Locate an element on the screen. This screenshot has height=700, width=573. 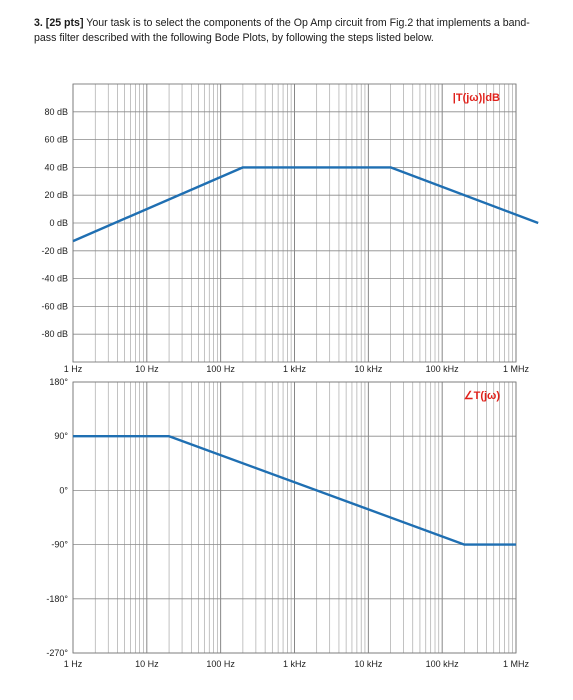
y-tick-label: -40 dB is located at coordinates (54, 279).